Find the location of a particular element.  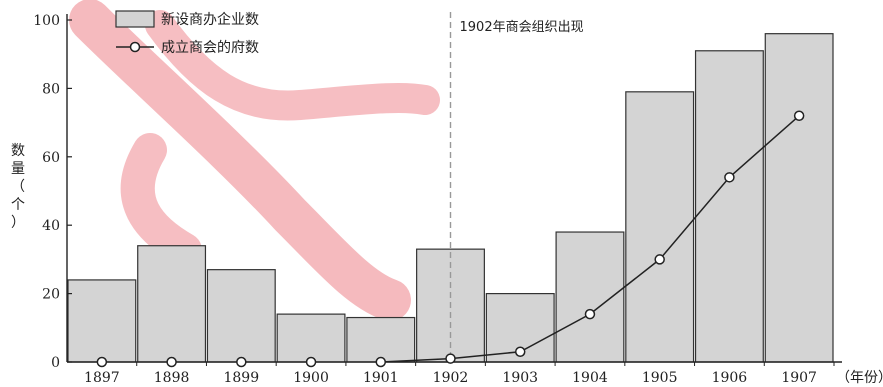

y-tick-label: 80 is located at coordinates (51, 89).